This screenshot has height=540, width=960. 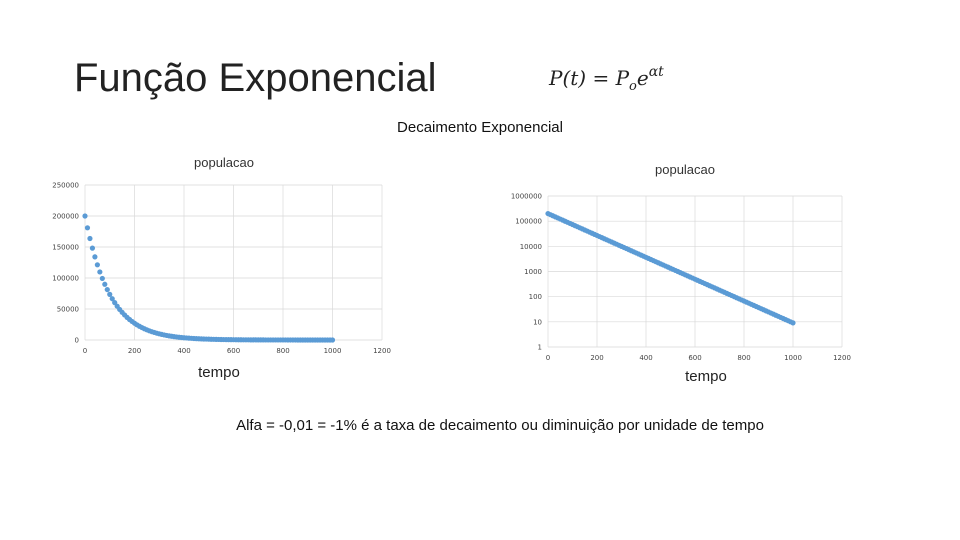 What do you see at coordinates (333, 351) in the screenshot?
I see `linear-chart-xtick-label: 1000` at bounding box center [333, 351].